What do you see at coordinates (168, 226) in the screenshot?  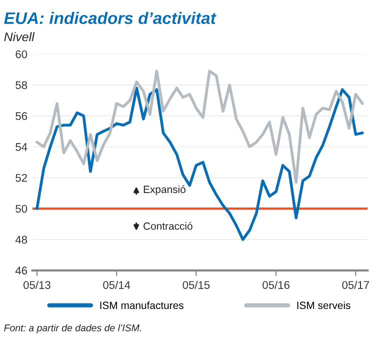 I see `annotation: Contracció` at bounding box center [168, 226].